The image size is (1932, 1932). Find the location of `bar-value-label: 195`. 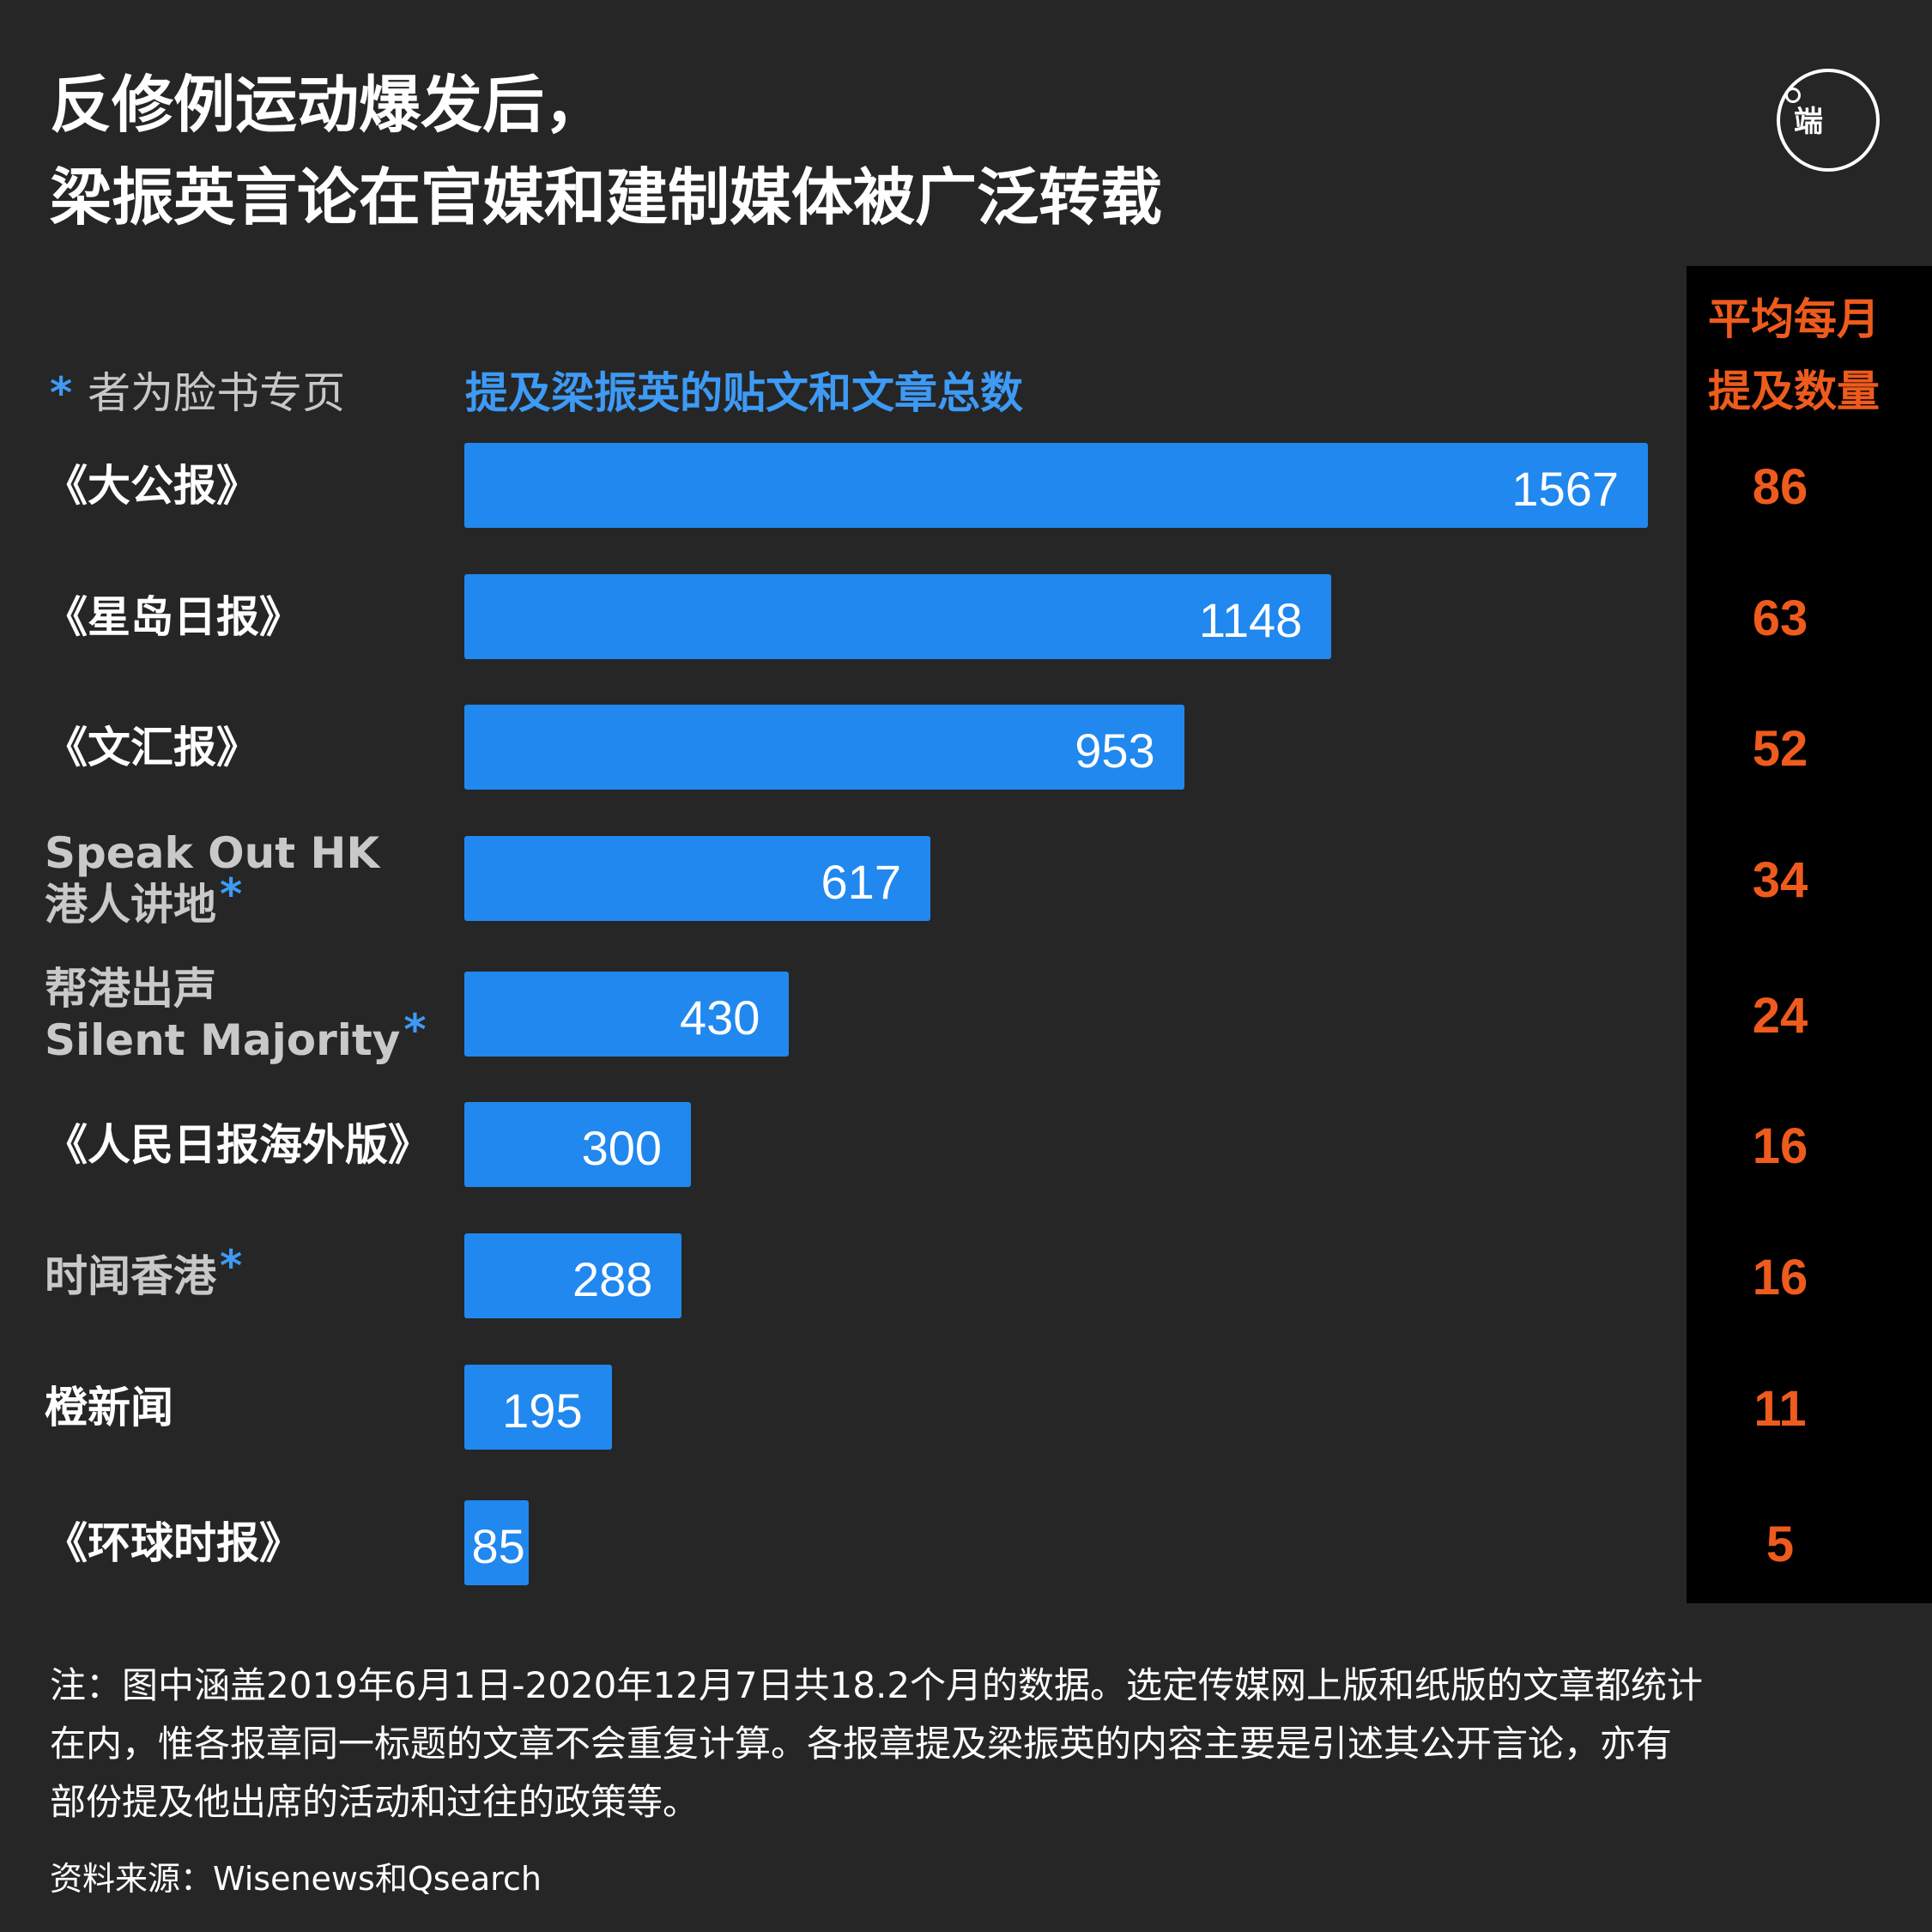

bar-value-label: 195 is located at coordinates (542, 1411).